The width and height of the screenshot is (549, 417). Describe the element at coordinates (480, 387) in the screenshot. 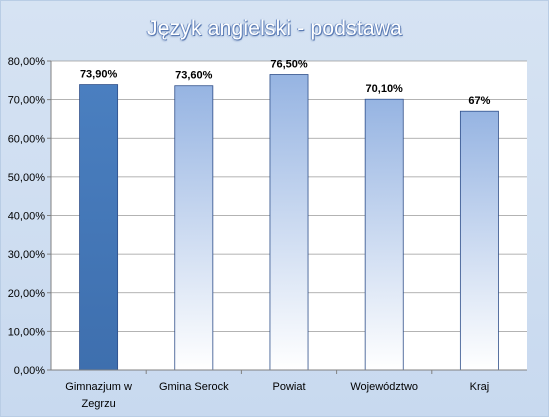

I see `x-tick-label: Kraj` at that location.